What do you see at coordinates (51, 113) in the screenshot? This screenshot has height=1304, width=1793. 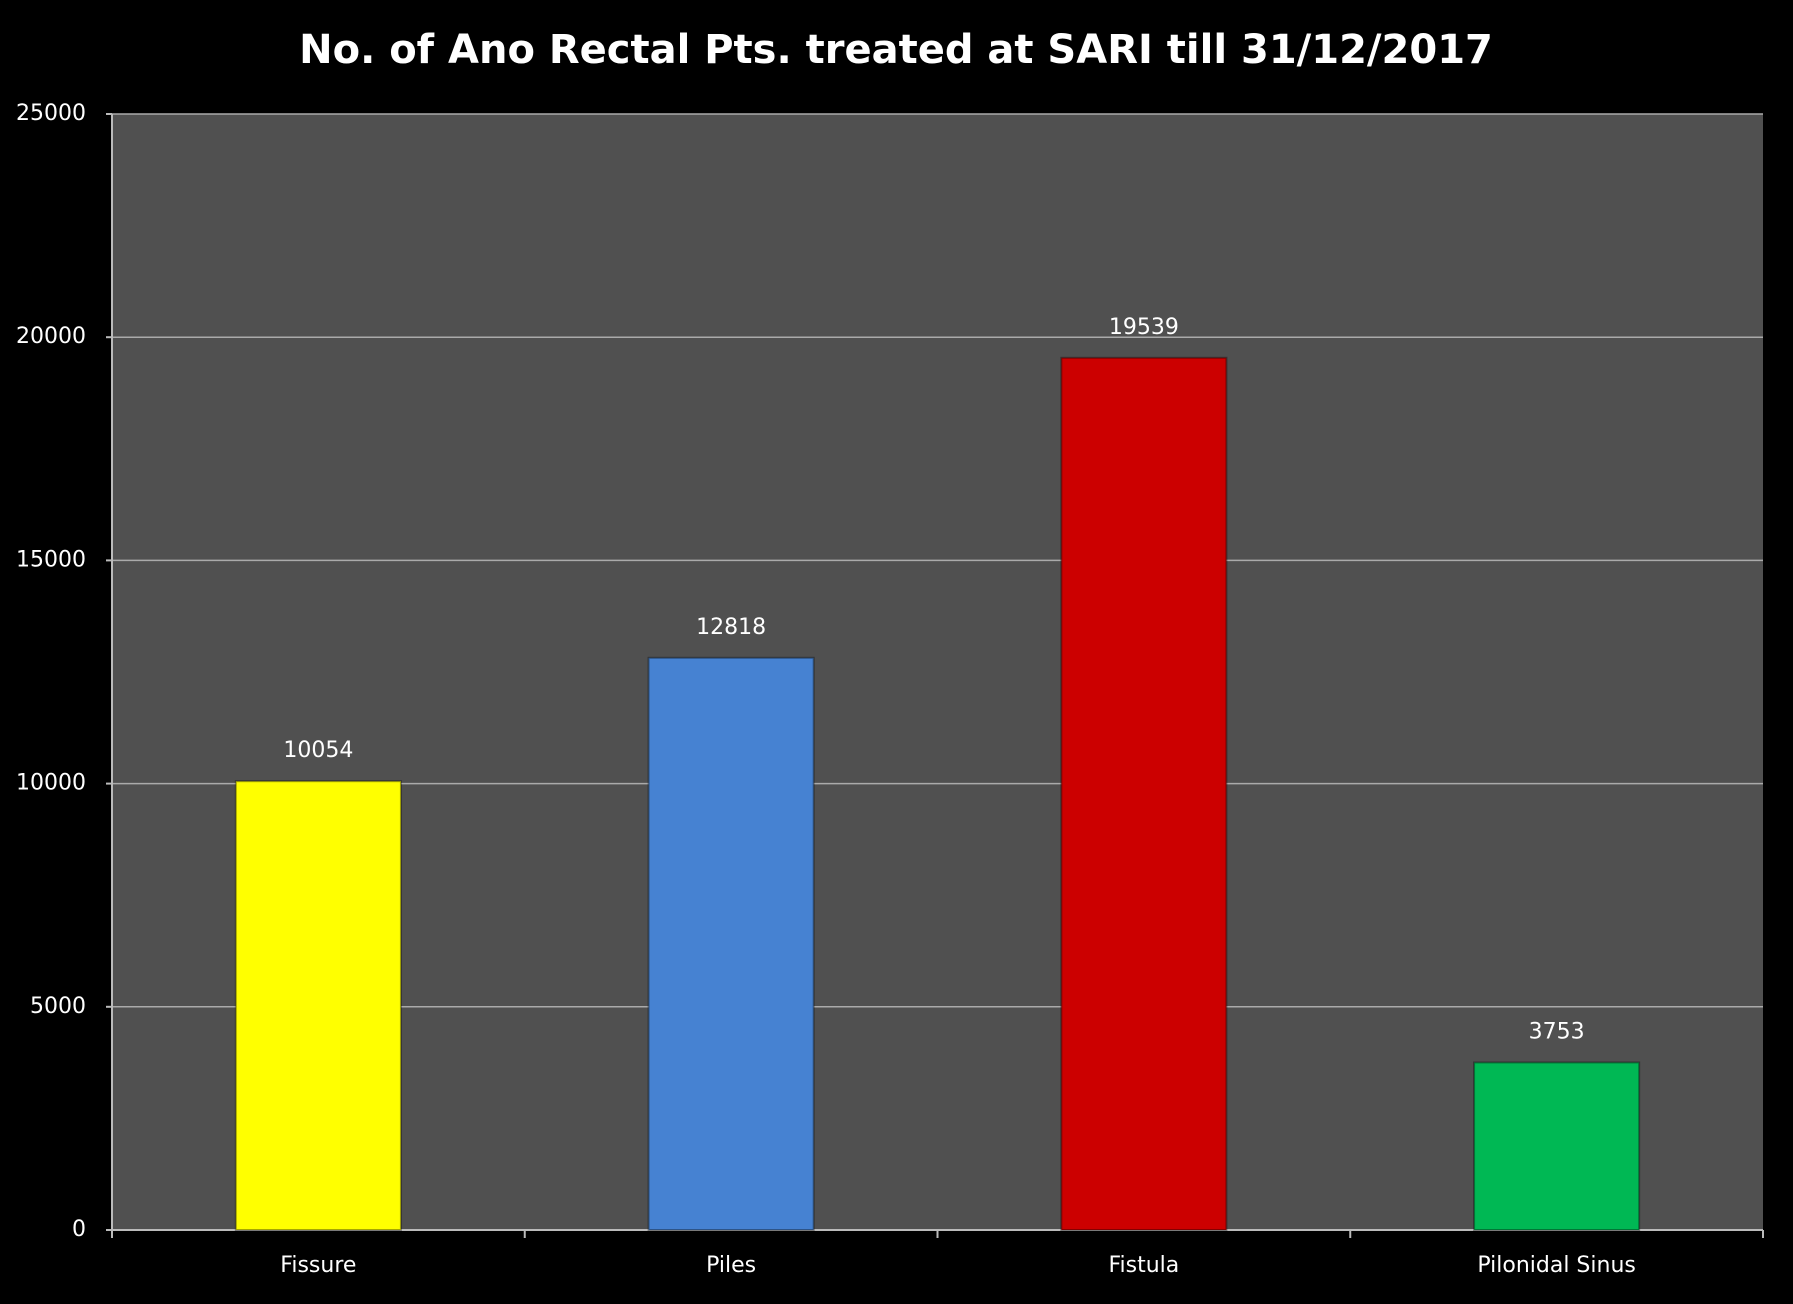 I see `y-tick-label: 25000` at bounding box center [51, 113].